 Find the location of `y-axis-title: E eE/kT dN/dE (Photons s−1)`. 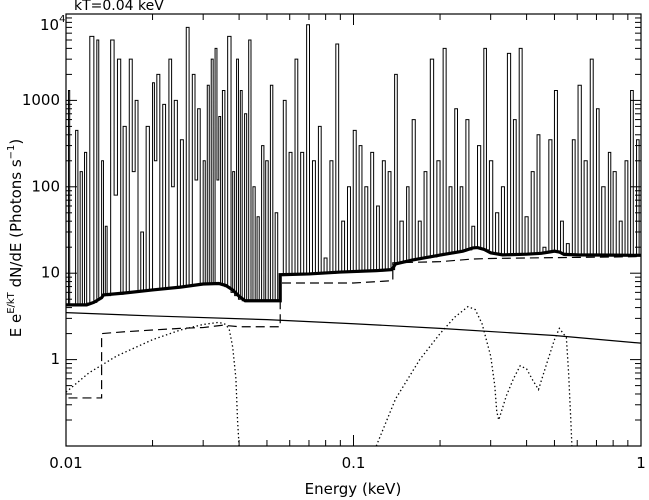

y-axis-title: E eE/kT dN/dE (Photons s−1) is located at coordinates (15, 238).